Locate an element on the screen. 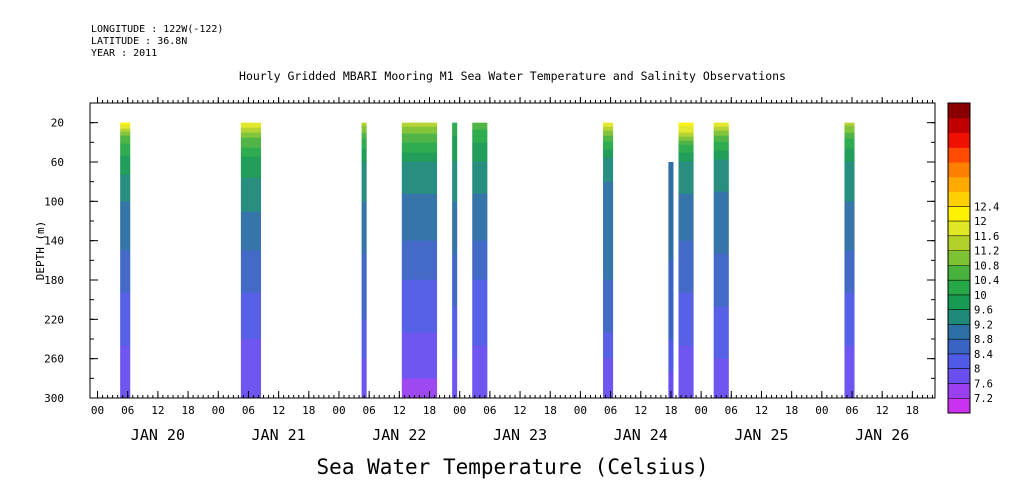  x-day-label: JAN 20 is located at coordinates (158, 435).